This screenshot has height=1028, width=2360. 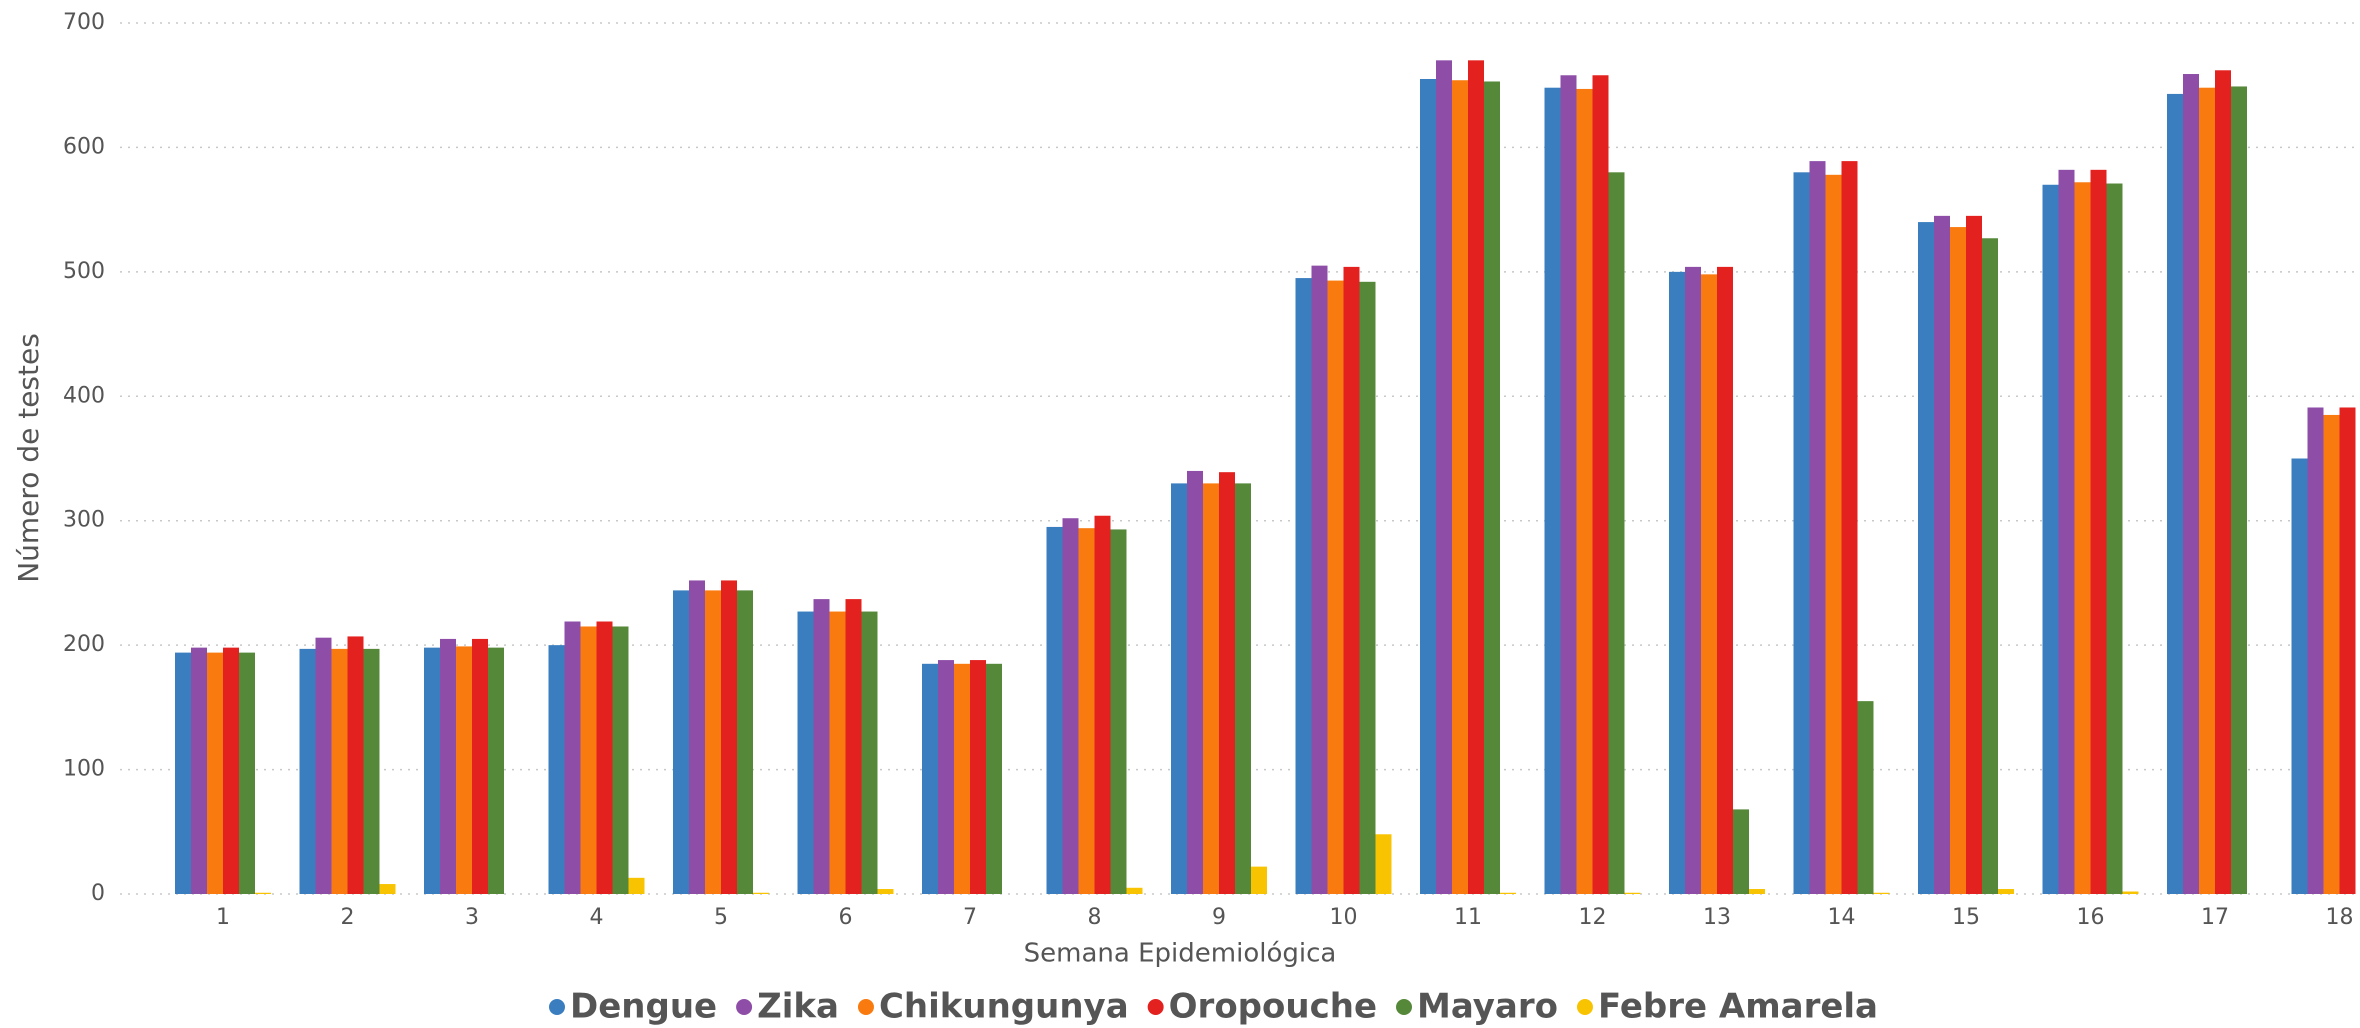 I want to click on legend-label: Mayaro, so click(x=1487, y=1007).